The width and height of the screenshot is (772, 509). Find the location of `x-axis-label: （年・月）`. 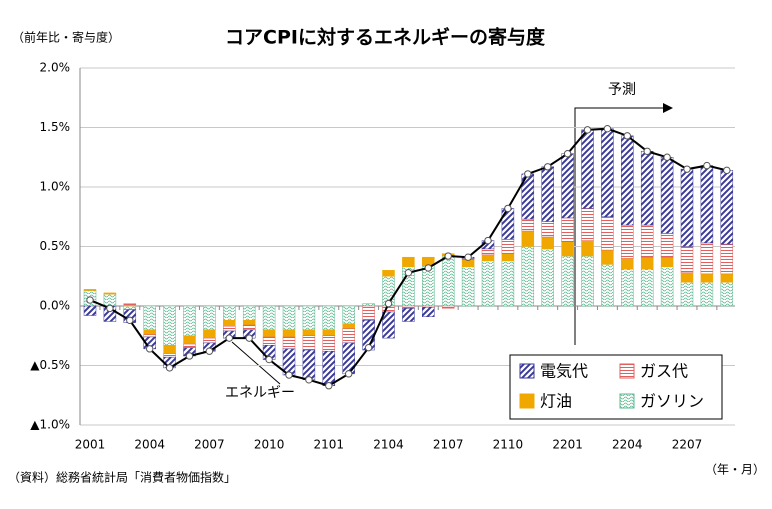

x-axis-label: （年・月） is located at coordinates (735, 470).